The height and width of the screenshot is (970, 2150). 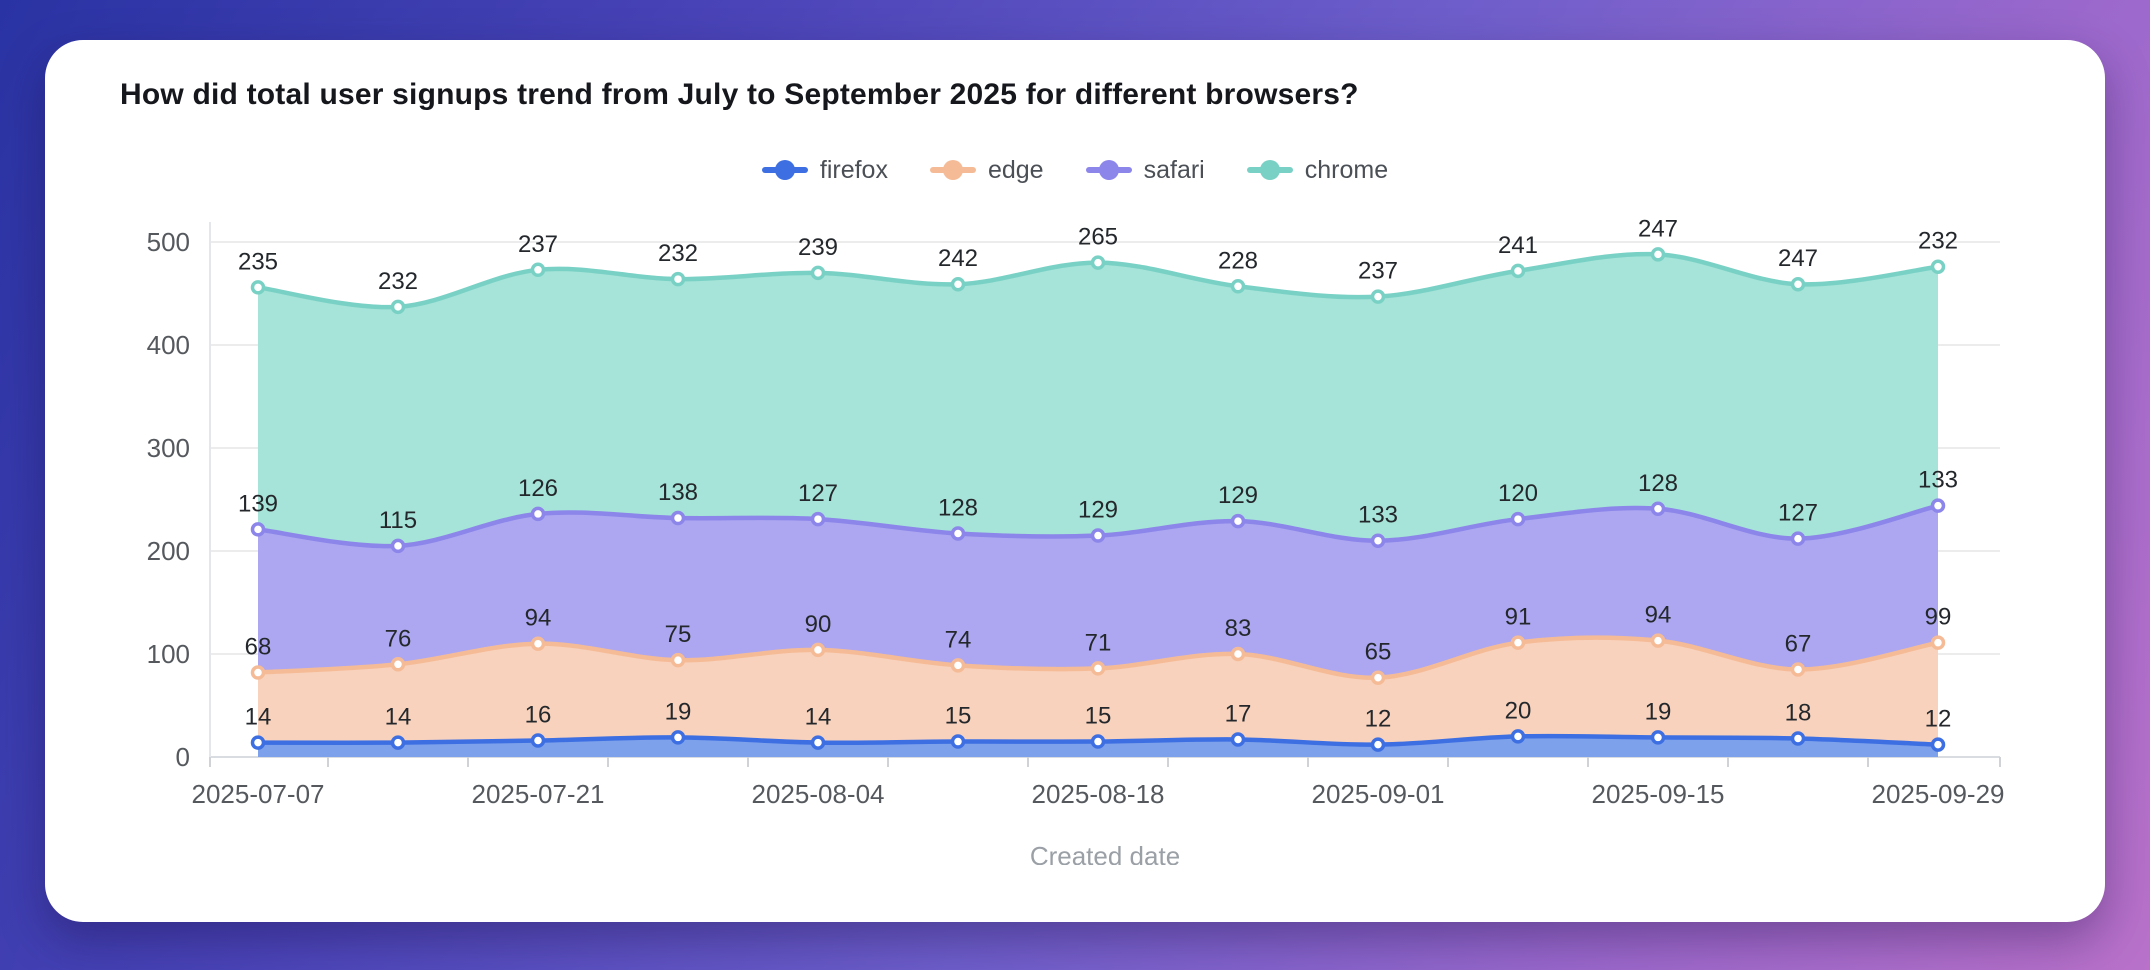 What do you see at coordinates (1518, 493) in the screenshot?
I see `value-label-safari: 120` at bounding box center [1518, 493].